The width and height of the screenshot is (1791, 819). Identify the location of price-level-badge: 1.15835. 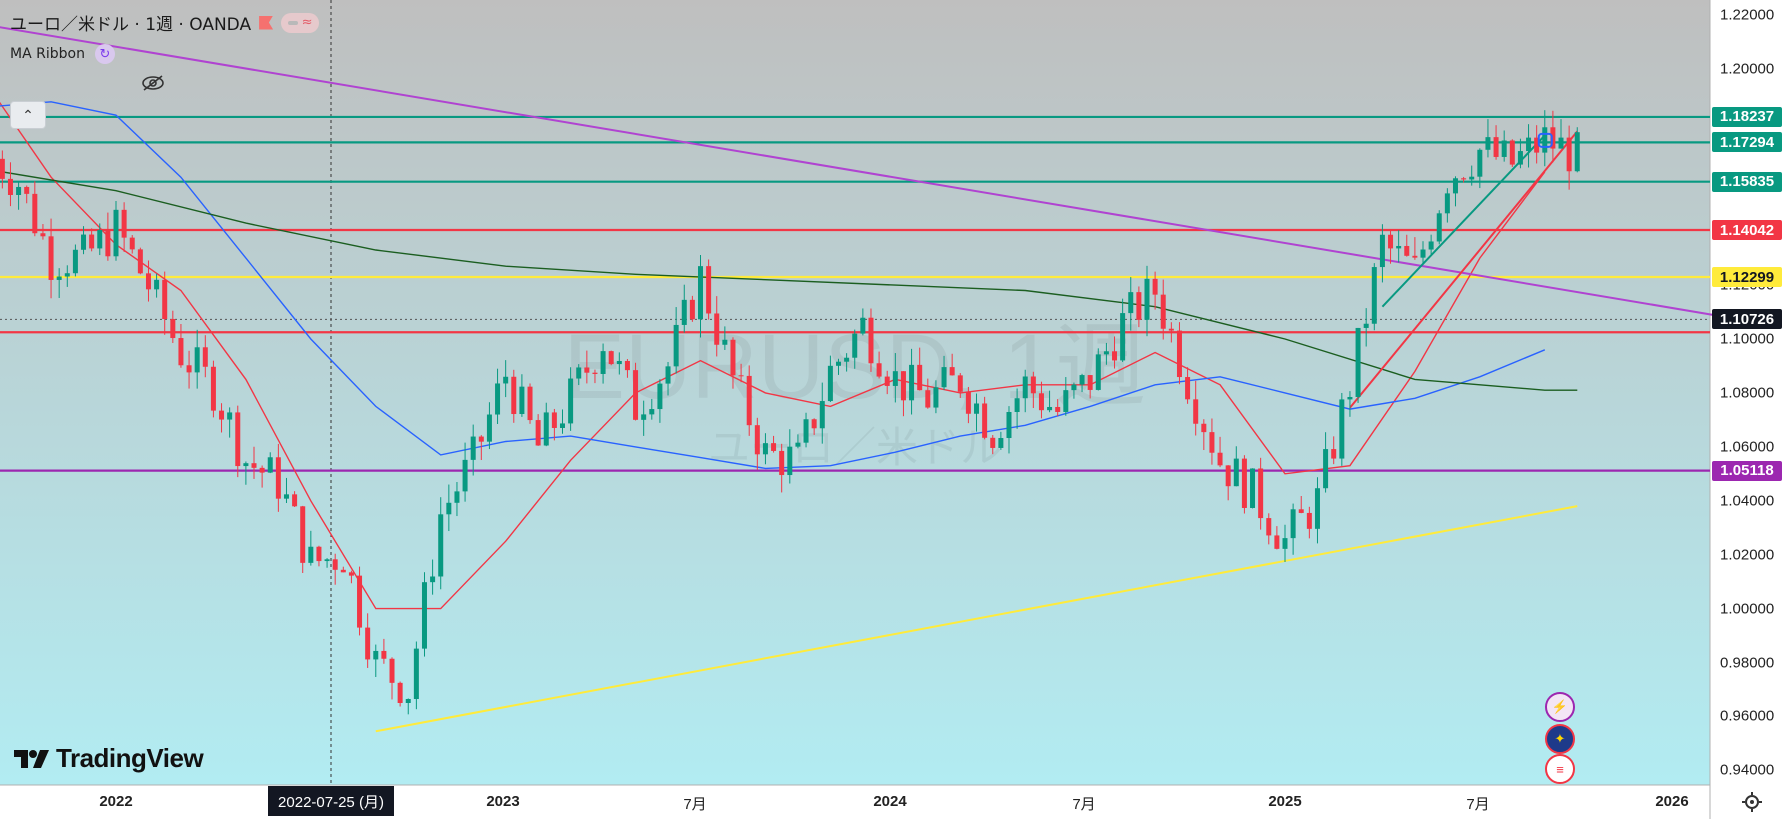
(1747, 181).